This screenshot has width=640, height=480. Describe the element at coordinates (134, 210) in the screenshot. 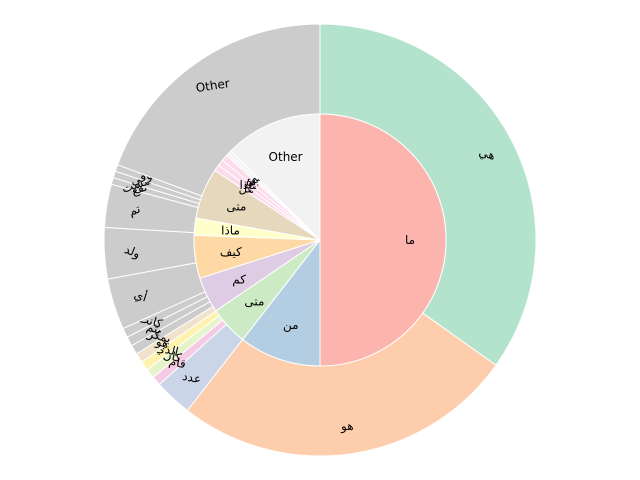

I see `outer-label-12: تم` at that location.